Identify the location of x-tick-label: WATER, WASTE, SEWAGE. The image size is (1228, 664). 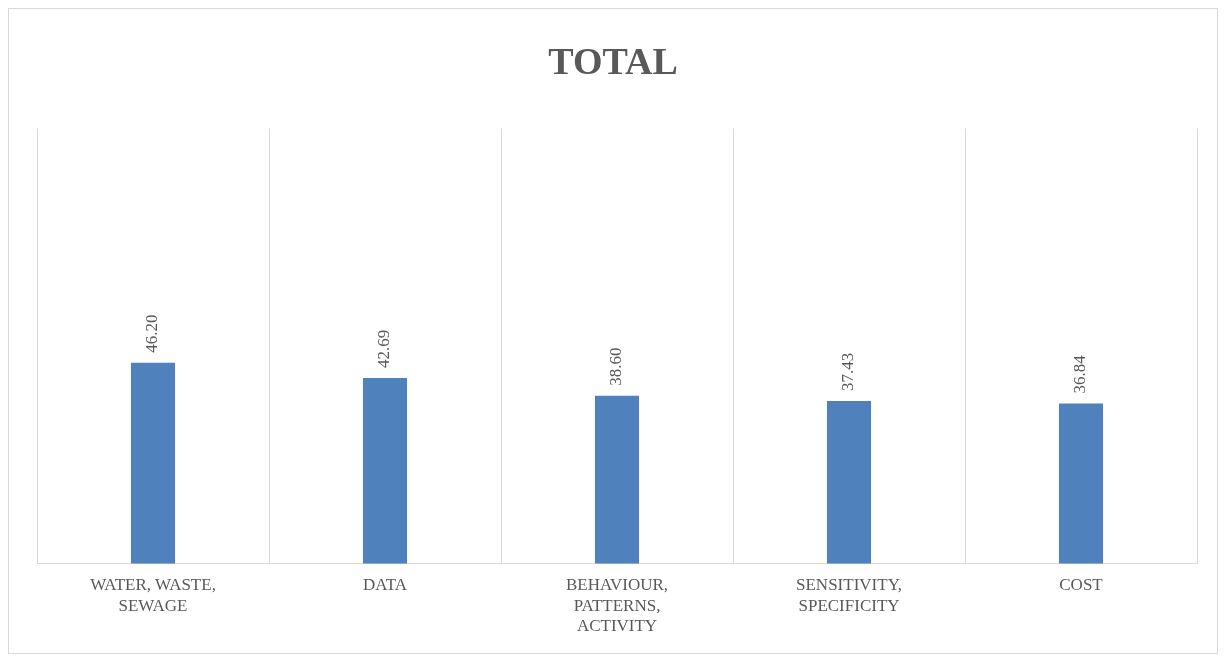
(153, 595).